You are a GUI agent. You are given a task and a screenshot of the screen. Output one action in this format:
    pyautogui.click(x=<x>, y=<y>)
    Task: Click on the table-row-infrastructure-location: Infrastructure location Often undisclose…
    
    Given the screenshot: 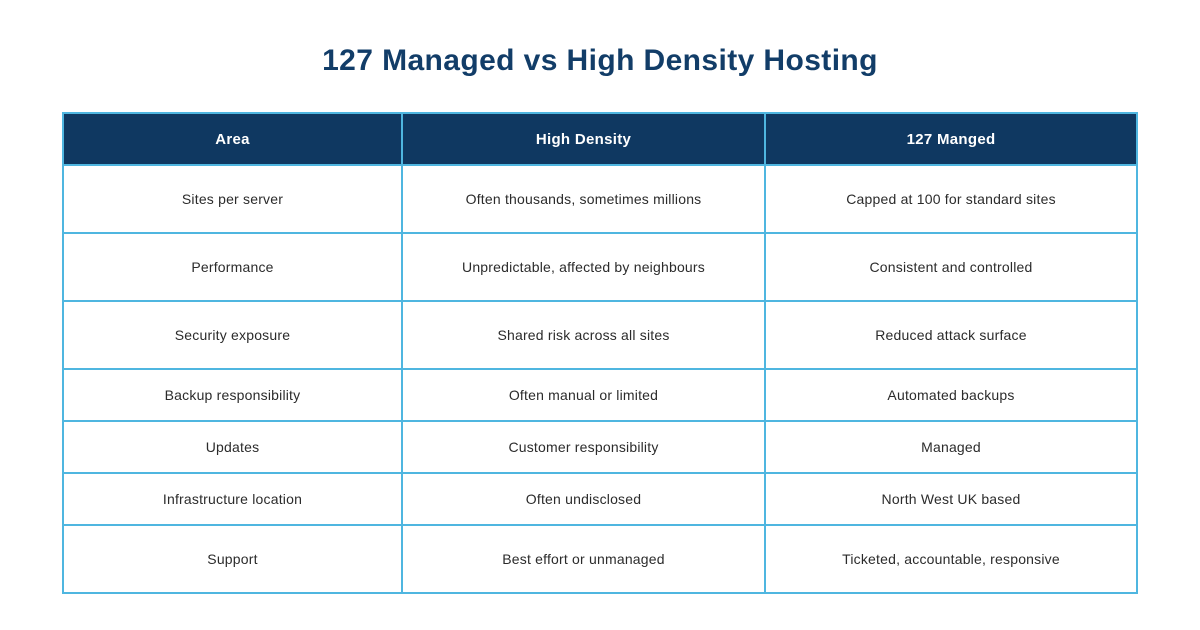 What is the action you would take?
    pyautogui.click(x=600, y=499)
    